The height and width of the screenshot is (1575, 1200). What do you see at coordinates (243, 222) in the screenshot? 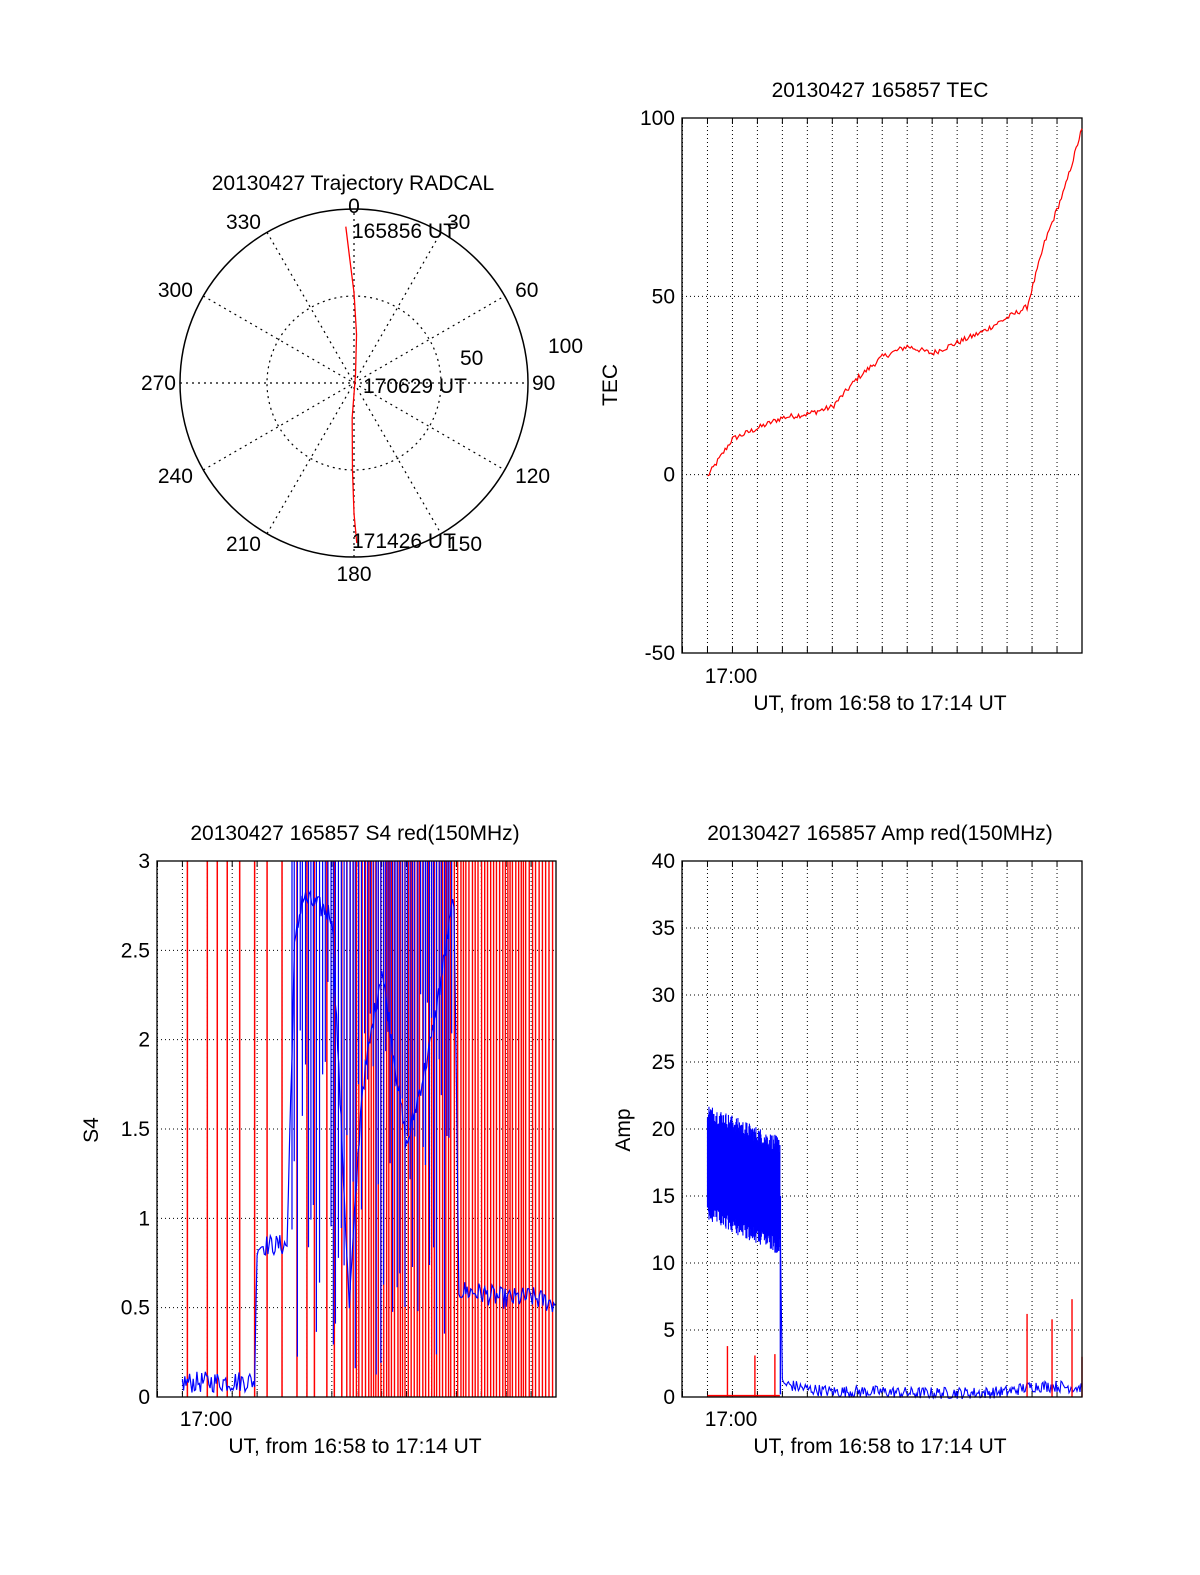
I see `polar-angle-label: 330` at bounding box center [243, 222].